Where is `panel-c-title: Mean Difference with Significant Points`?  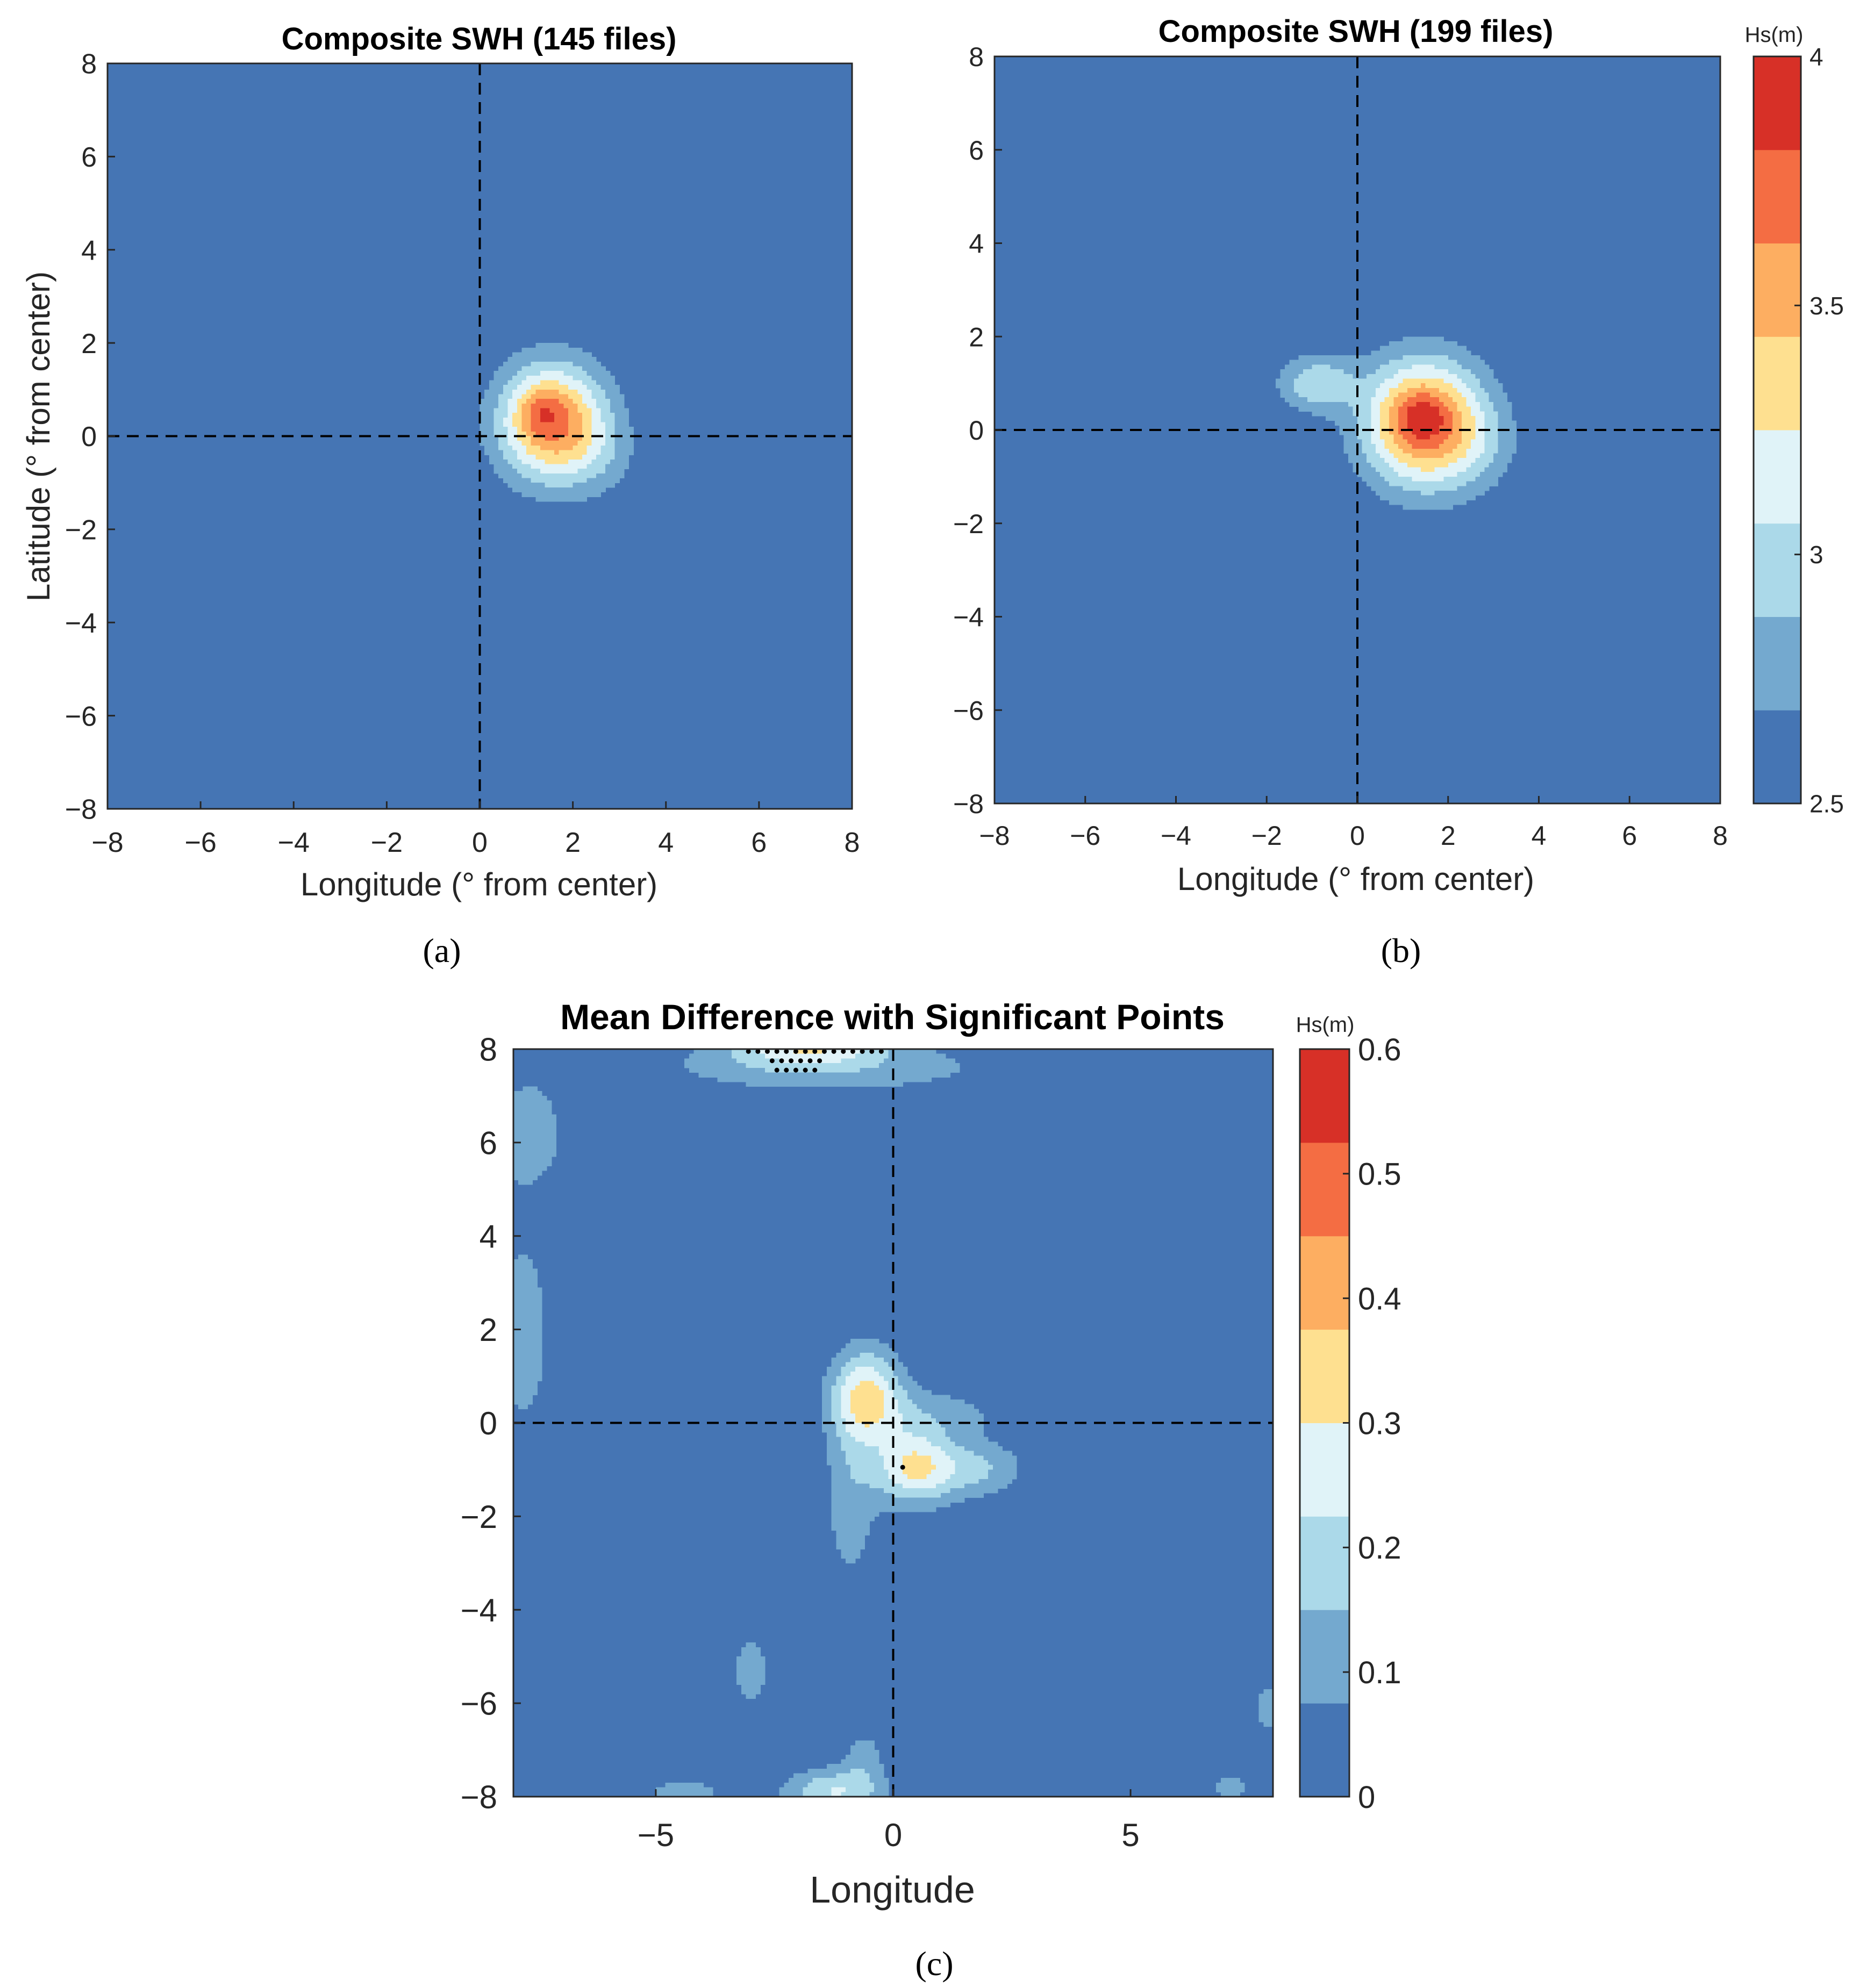 panel-c-title: Mean Difference with Significant Points is located at coordinates (892, 1017).